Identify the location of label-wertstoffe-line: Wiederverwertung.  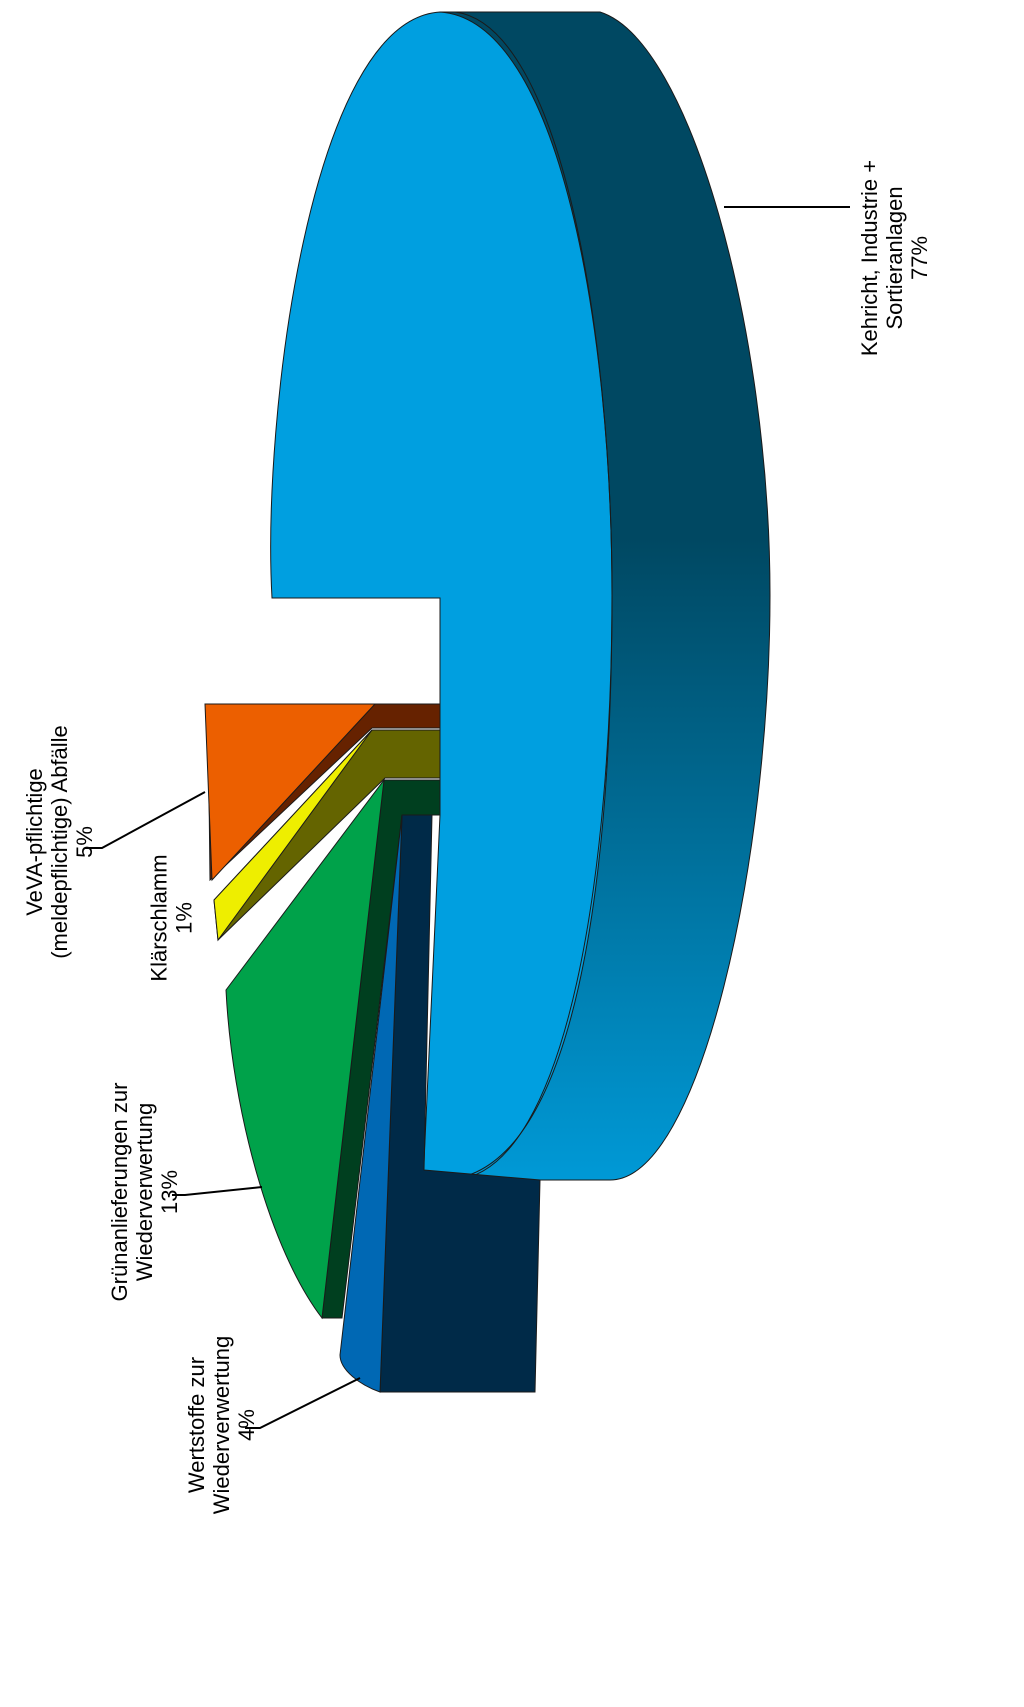
(221, 1425).